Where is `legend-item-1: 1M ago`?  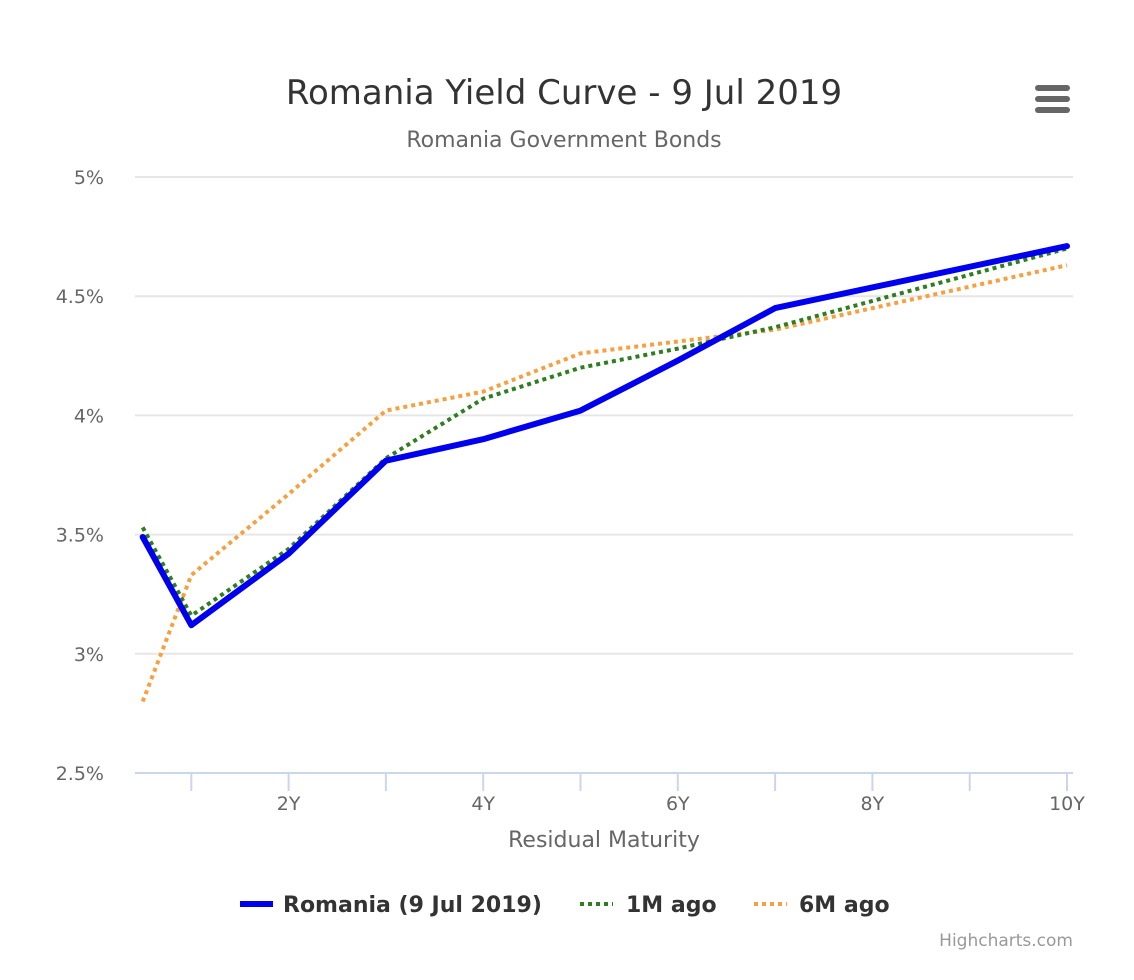
legend-item-1: 1M ago is located at coordinates (648, 905).